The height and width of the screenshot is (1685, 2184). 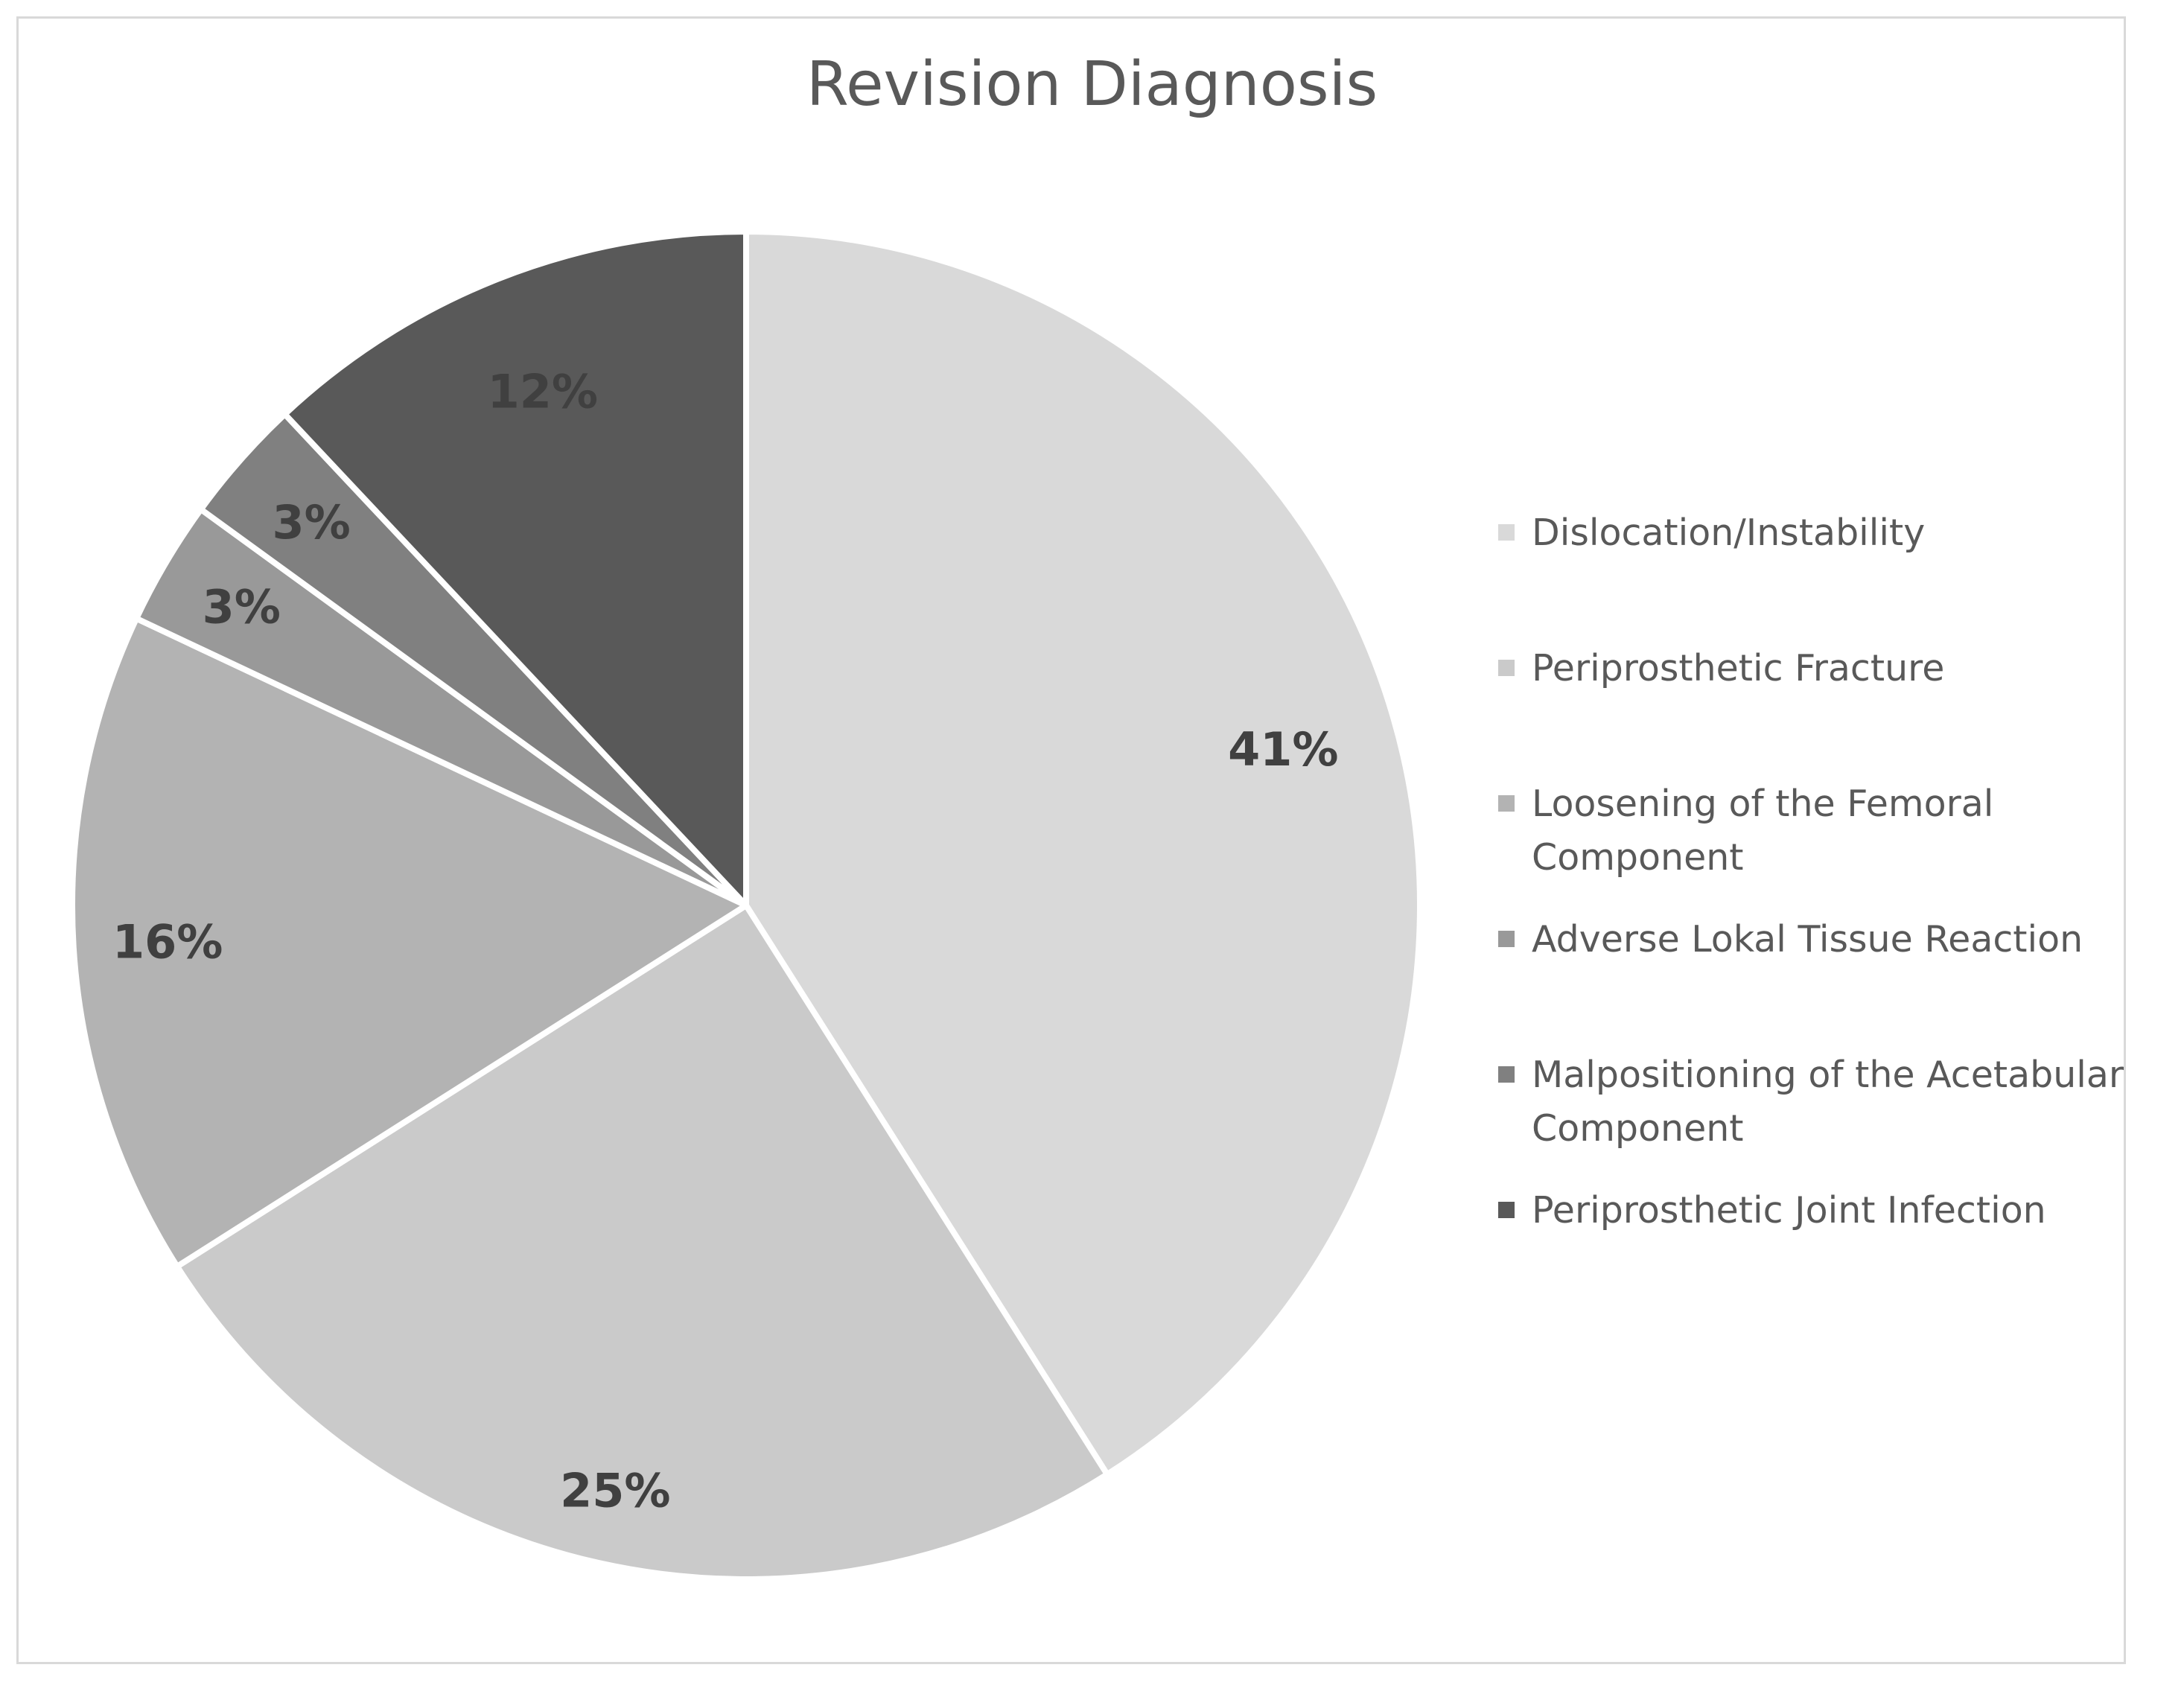 I want to click on legend-label: Loosening of the Femoral Component, so click(x=1763, y=831).